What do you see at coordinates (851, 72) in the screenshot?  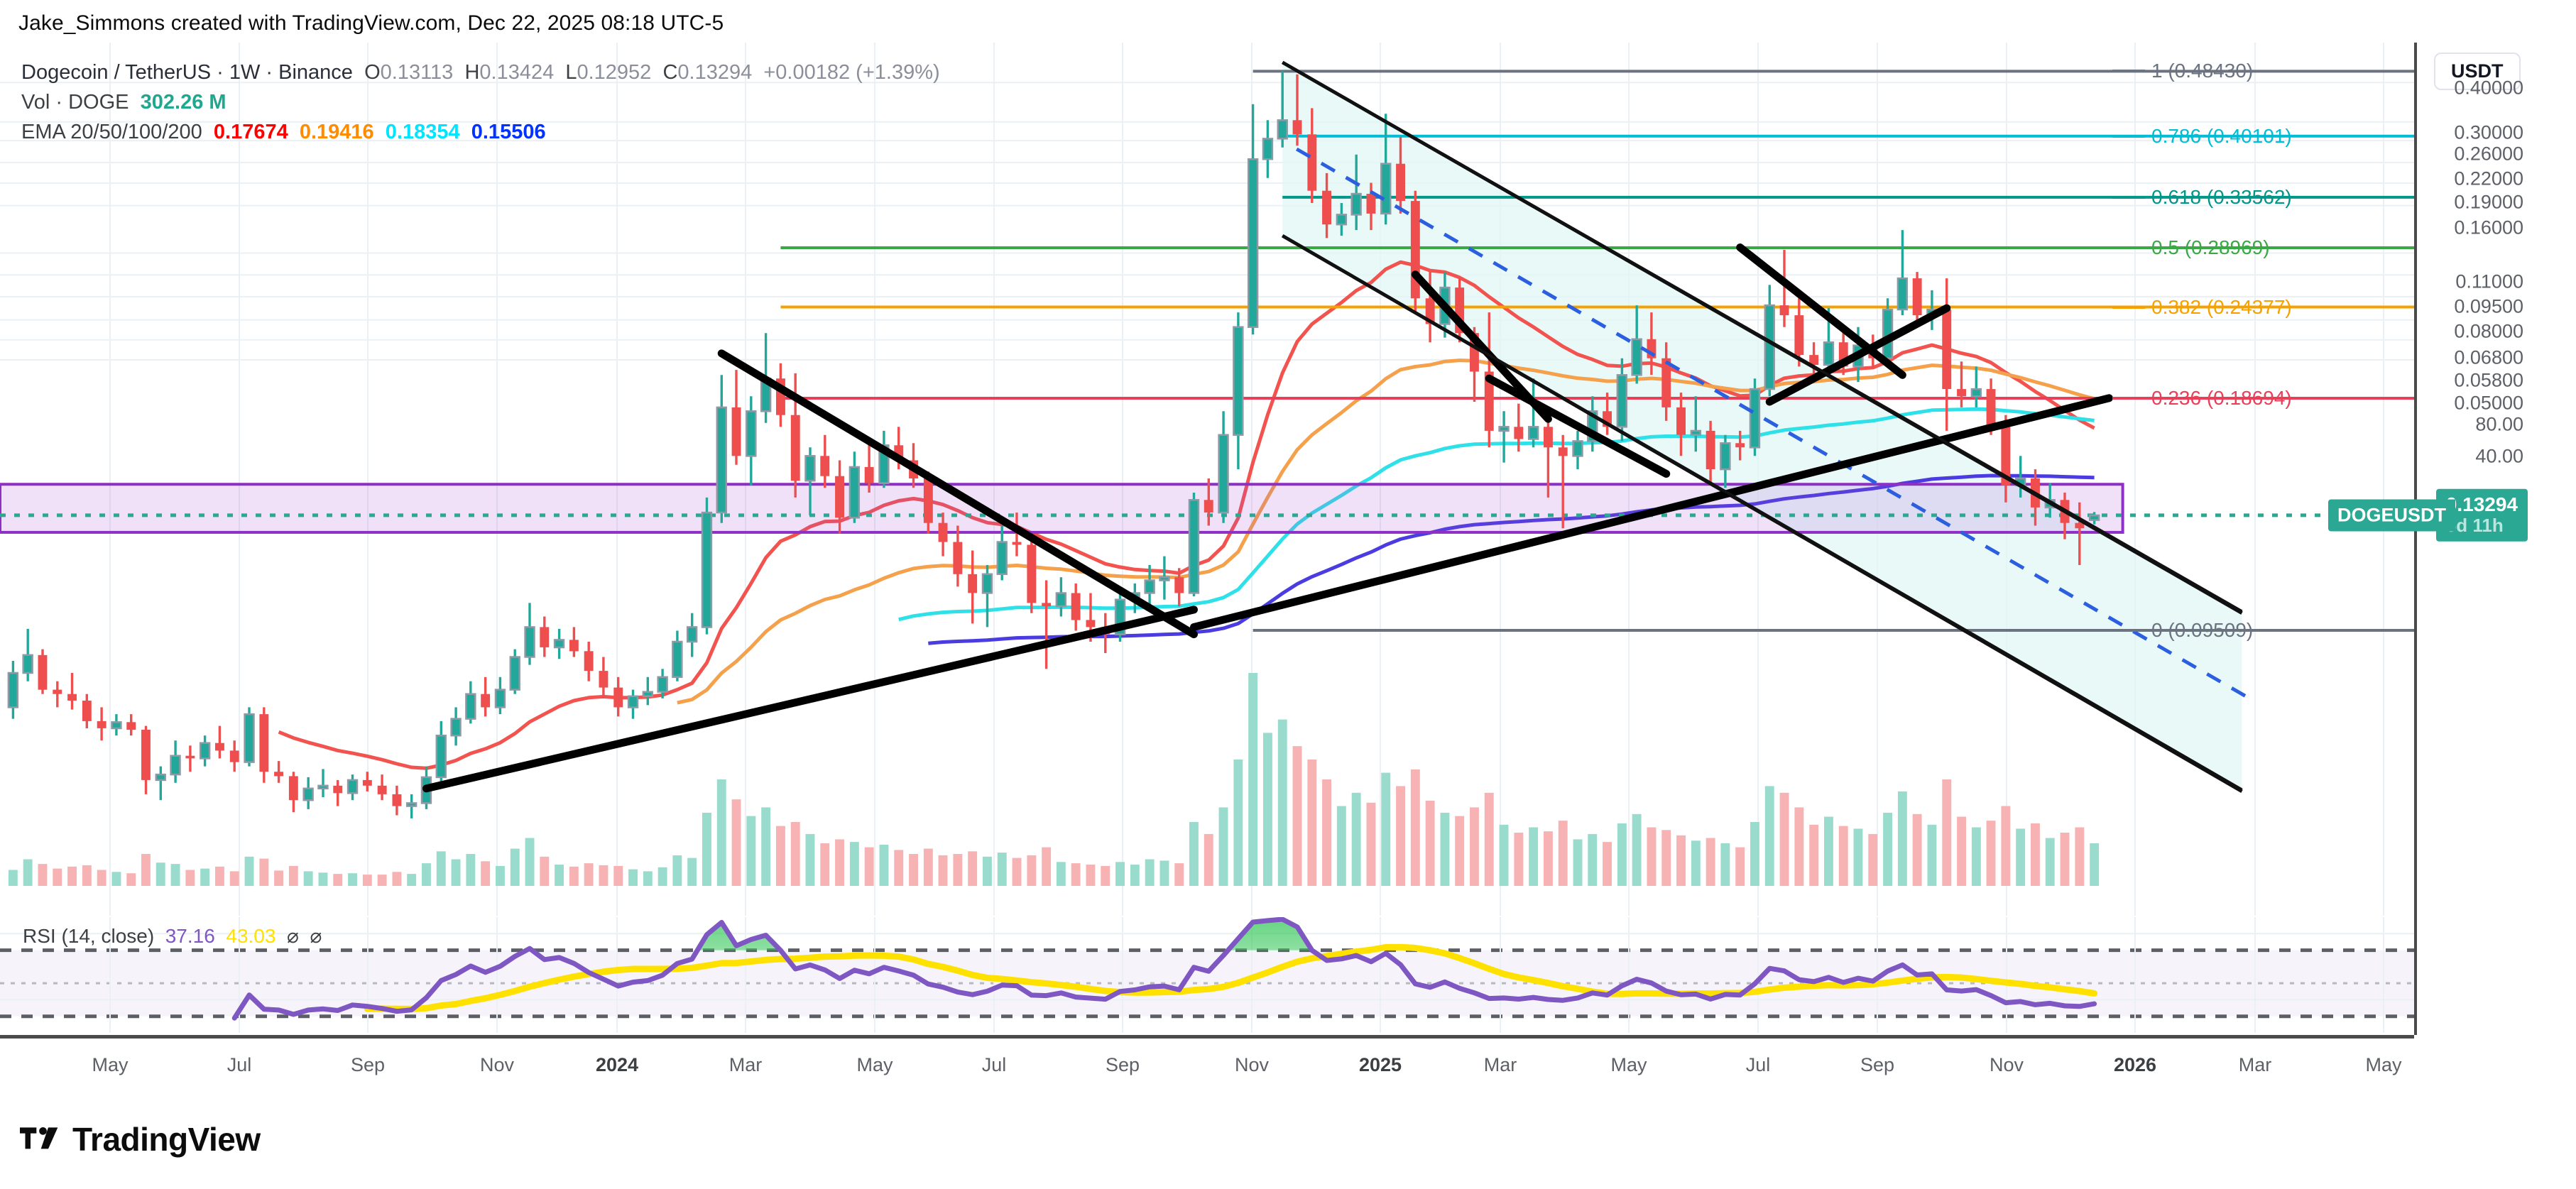 I see `legend-change: +0.00182 (+1.39%)` at bounding box center [851, 72].